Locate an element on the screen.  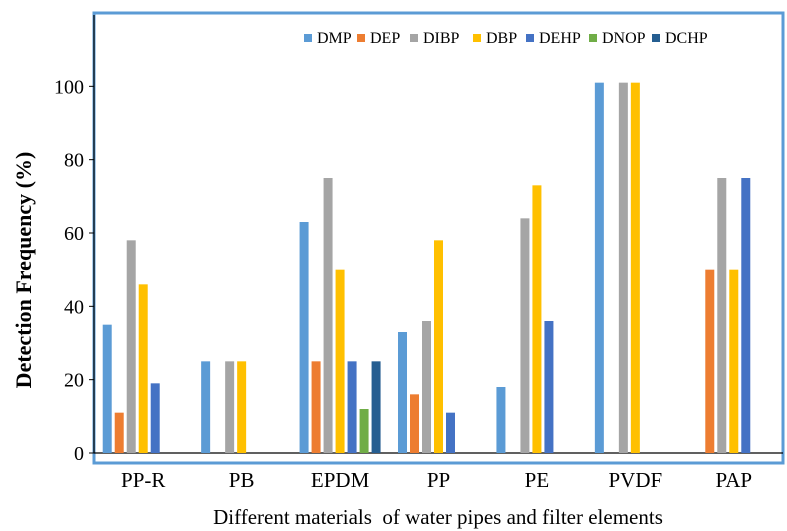
legend: DMP DEP DIBP DBP DEHP DNOP DCHP is located at coordinates (506, 38).